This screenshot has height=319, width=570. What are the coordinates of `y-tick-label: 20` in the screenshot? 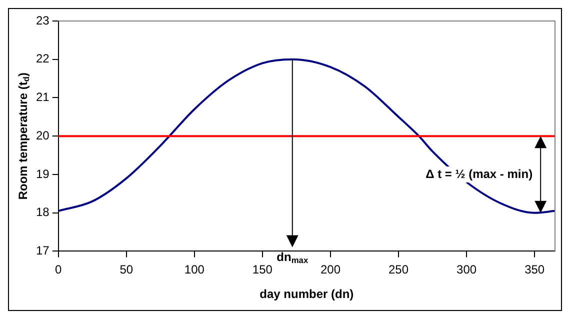 It's located at (43, 135).